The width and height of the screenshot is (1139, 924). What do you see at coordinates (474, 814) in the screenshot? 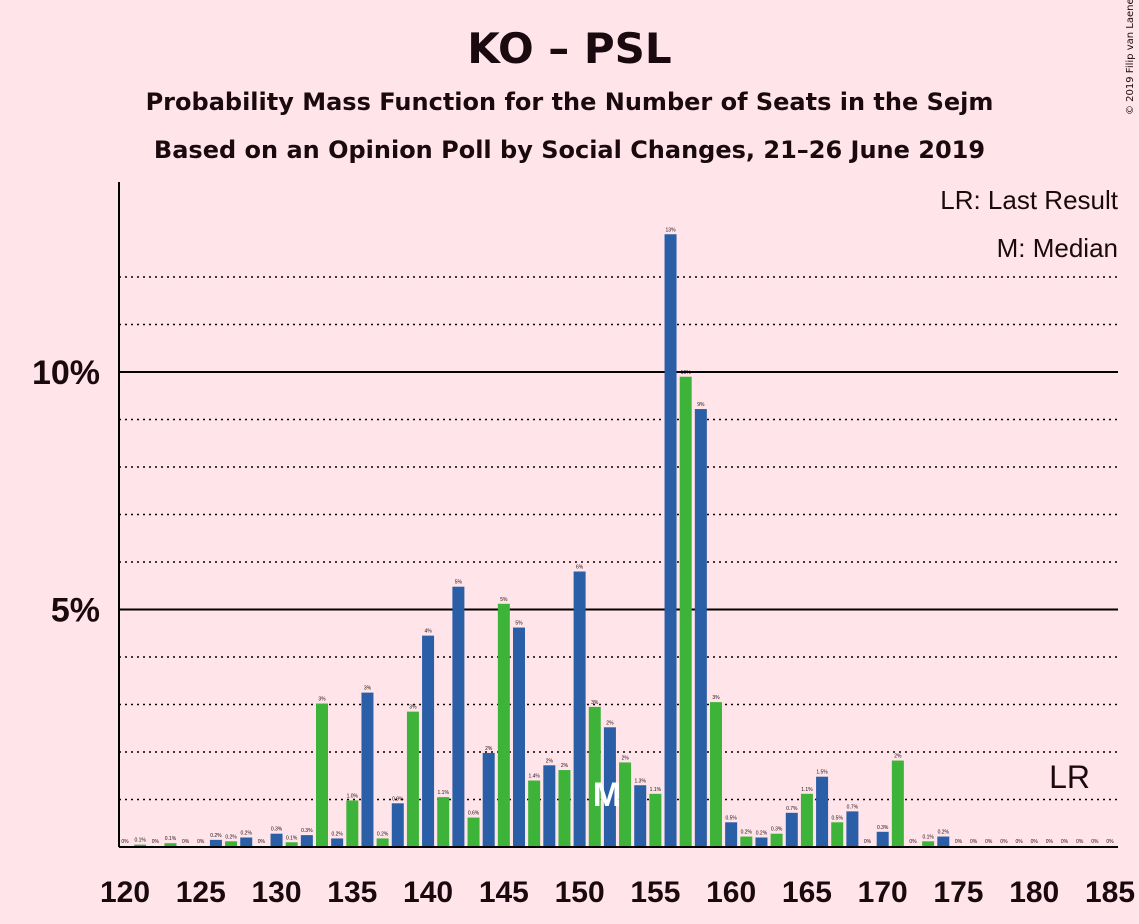
I see `bar-value-label: 0.6%` at bounding box center [474, 814].